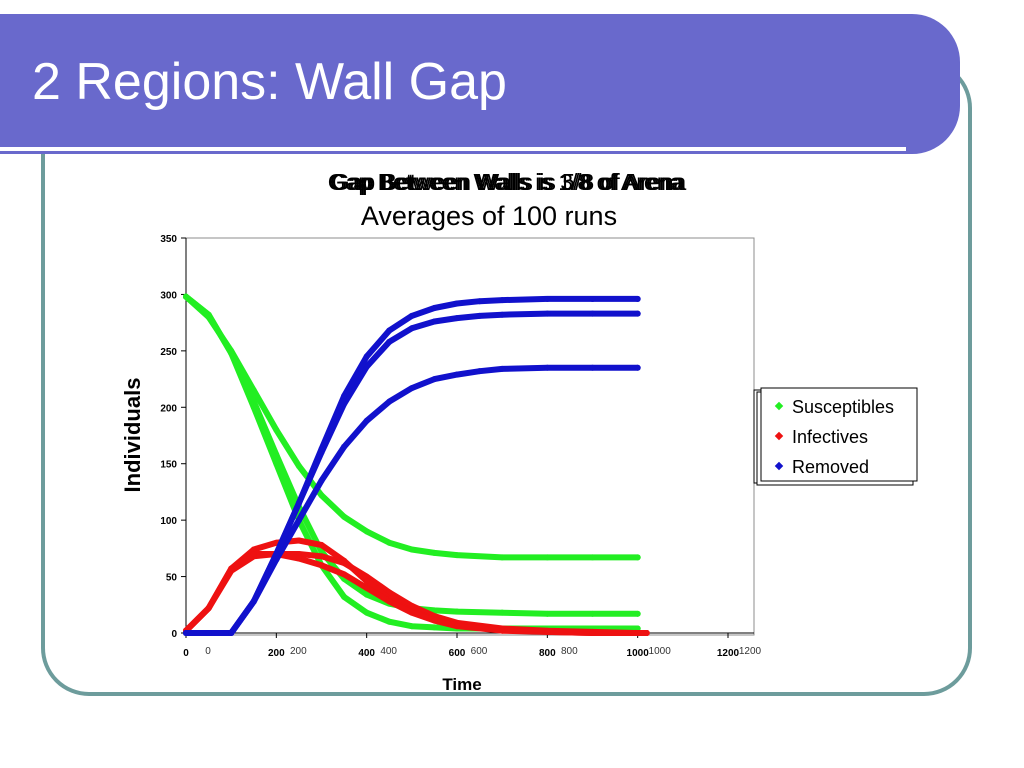  Describe the element at coordinates (843, 407) in the screenshot. I see `legend-label-susceptibles: Susceptibles` at that location.